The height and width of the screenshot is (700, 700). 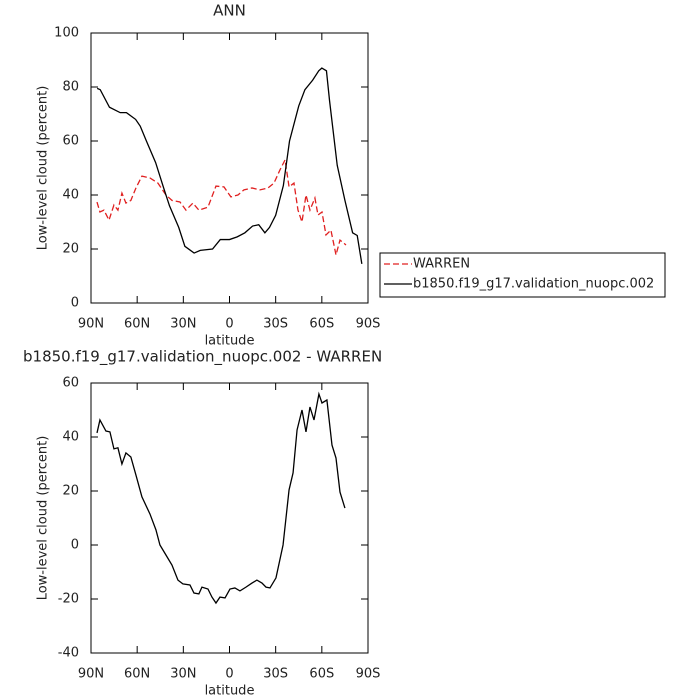 What do you see at coordinates (66, 33) in the screenshot?
I see `y-tick-label: 100` at bounding box center [66, 33].